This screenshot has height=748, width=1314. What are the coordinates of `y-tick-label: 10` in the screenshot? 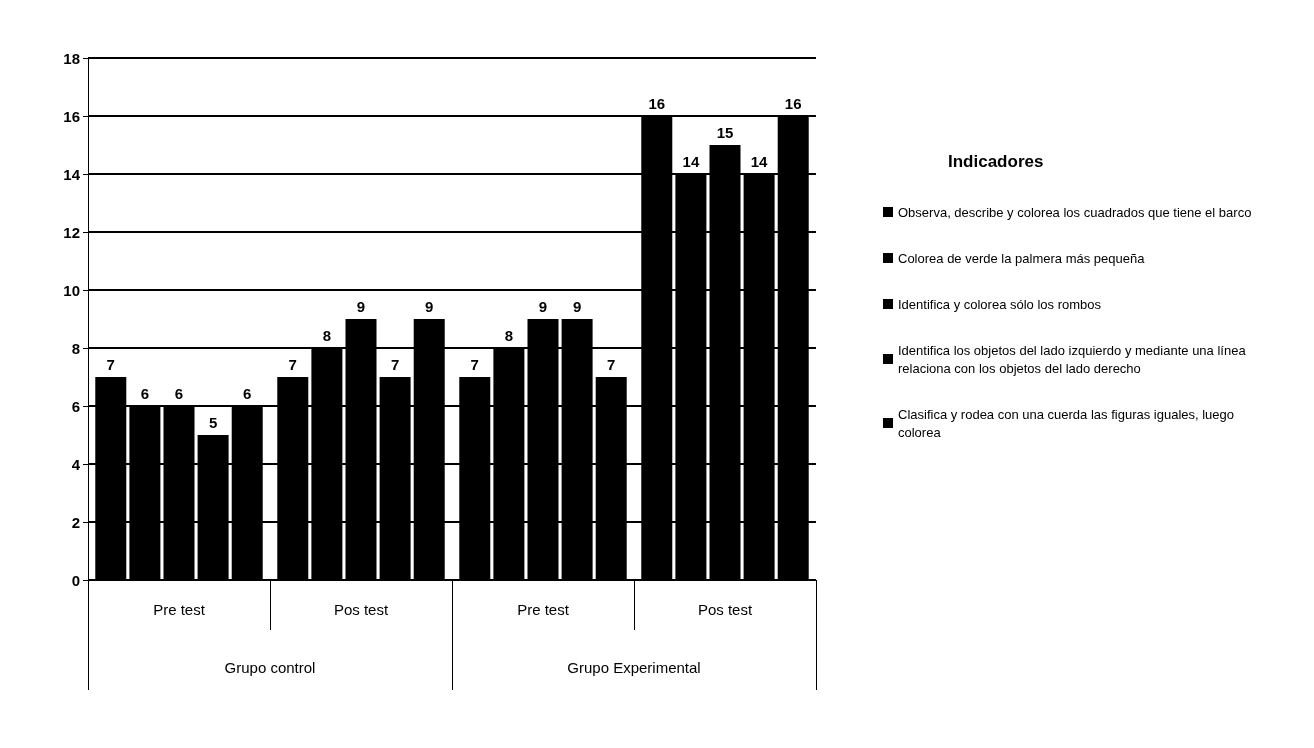 It's located at (71, 290).